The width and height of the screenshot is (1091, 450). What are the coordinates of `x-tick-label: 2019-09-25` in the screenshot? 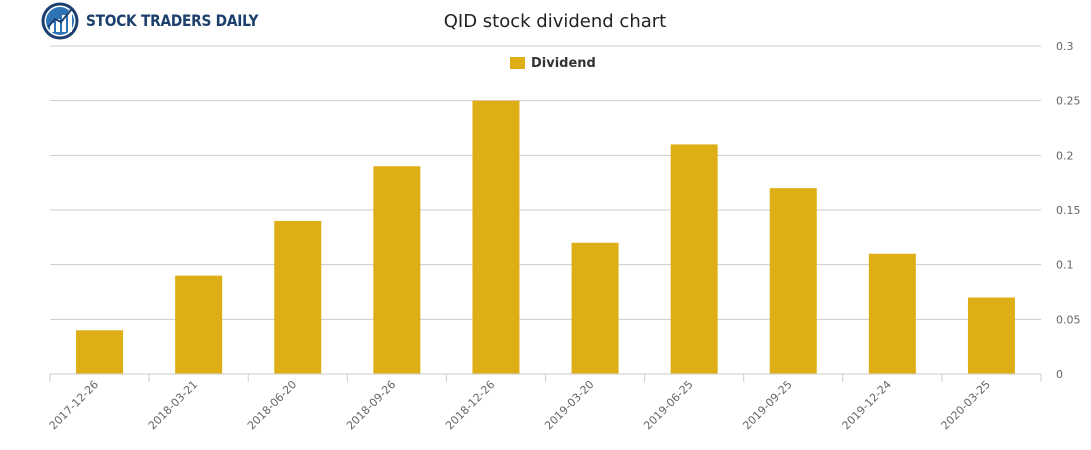 It's located at (767, 405).